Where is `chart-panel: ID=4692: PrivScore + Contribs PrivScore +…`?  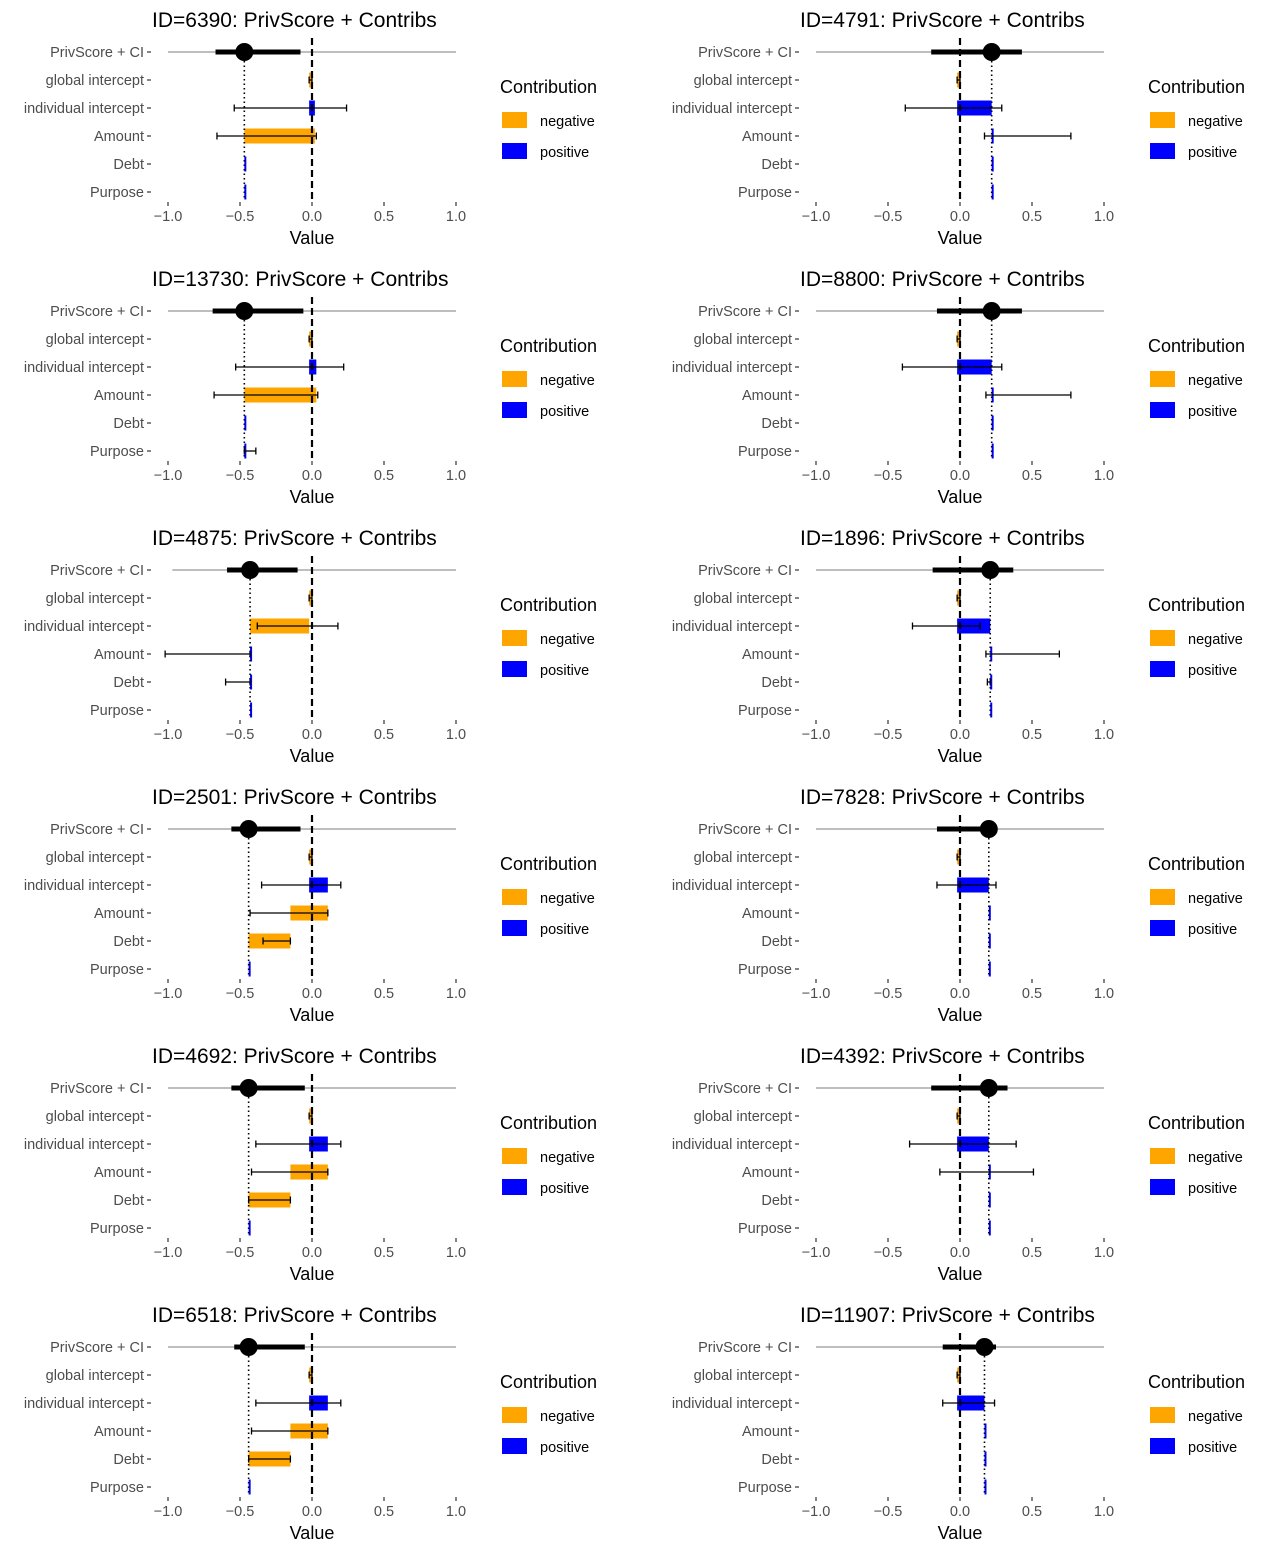
chart-panel: ID=4692: PrivScore + Contribs PrivScore +… is located at coordinates (310, 1164).